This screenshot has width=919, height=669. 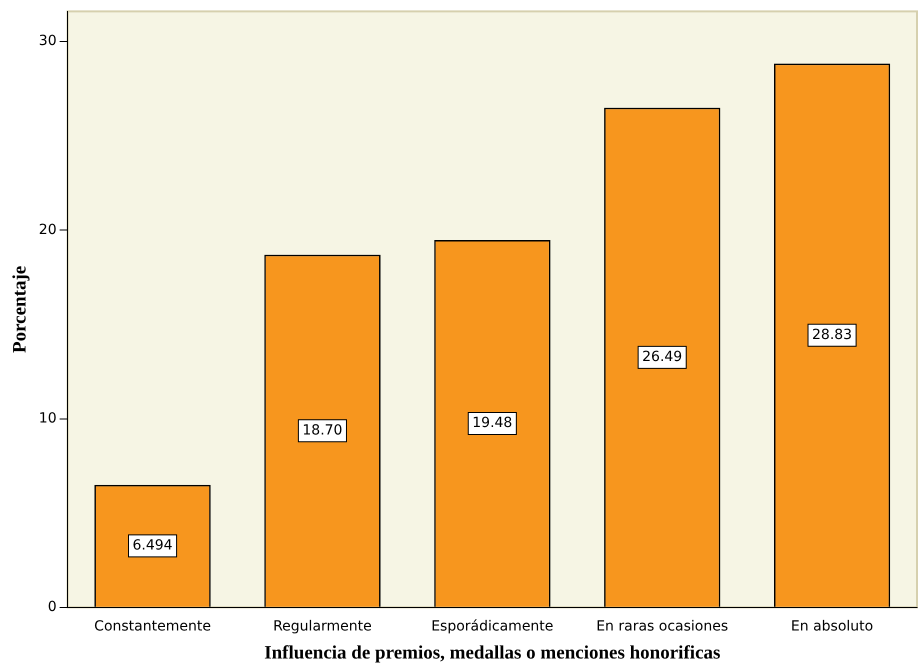 What do you see at coordinates (52, 607) in the screenshot?
I see `y-tick-label: 0` at bounding box center [52, 607].